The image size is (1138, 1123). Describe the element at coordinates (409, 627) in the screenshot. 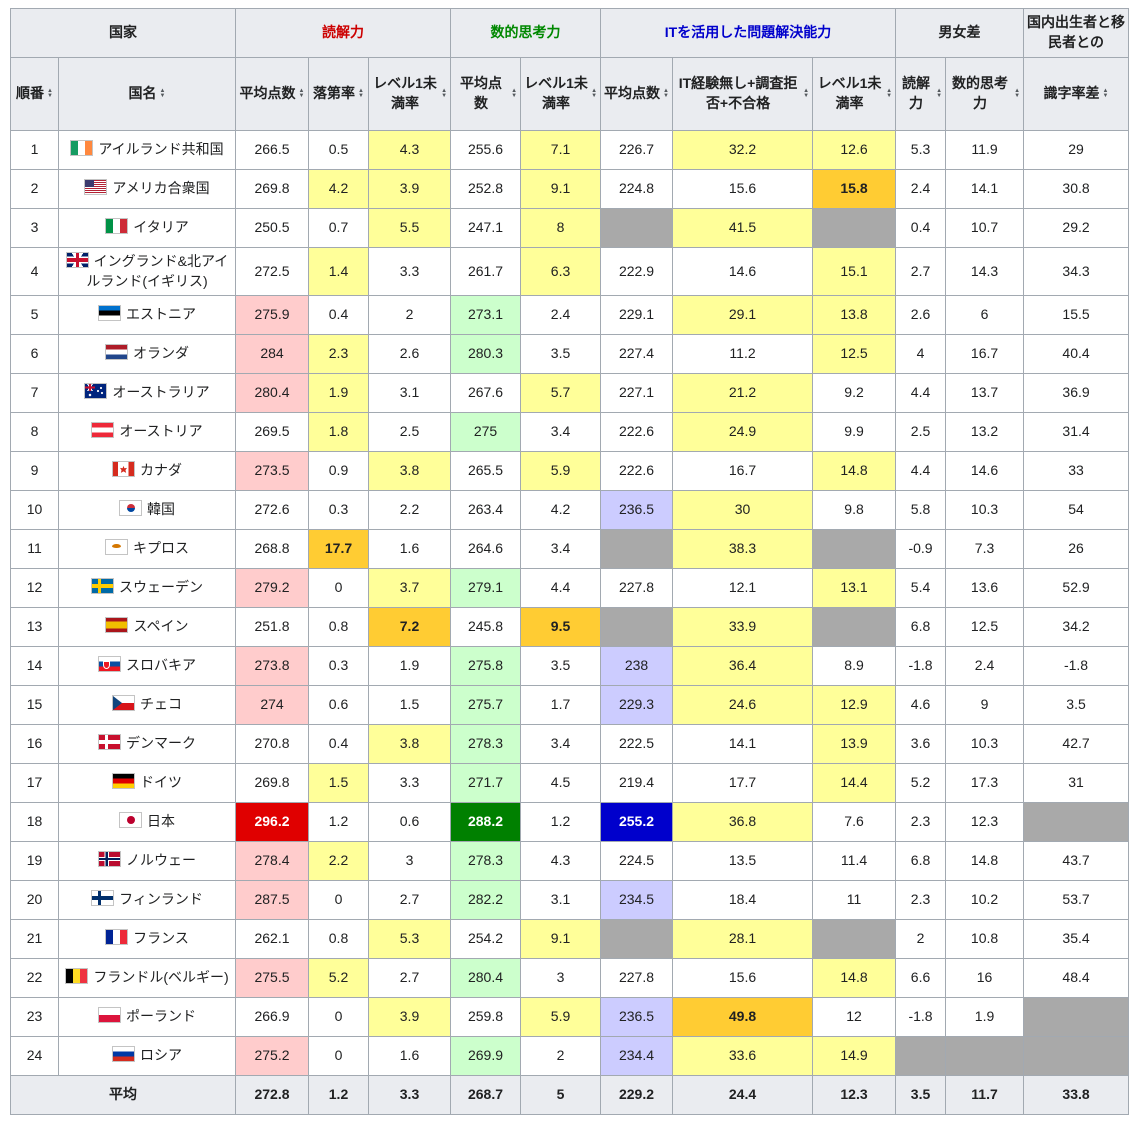

I see `data-cell: 7.2` at that location.